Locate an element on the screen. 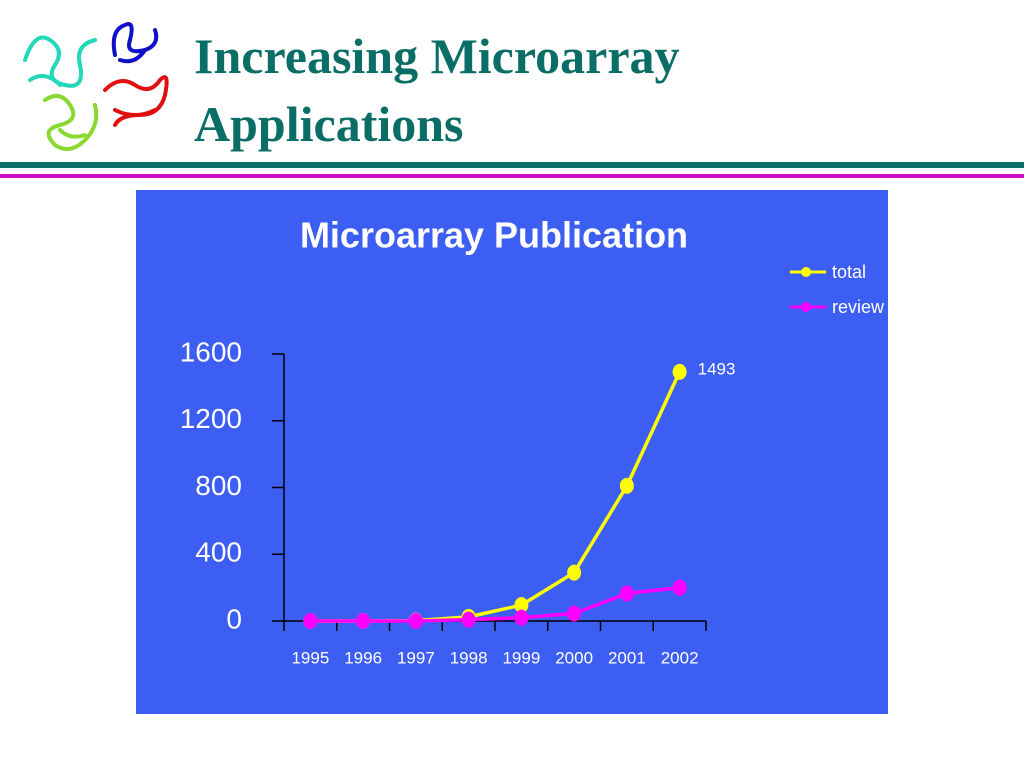  y-tick-label: 400 is located at coordinates (218, 552).